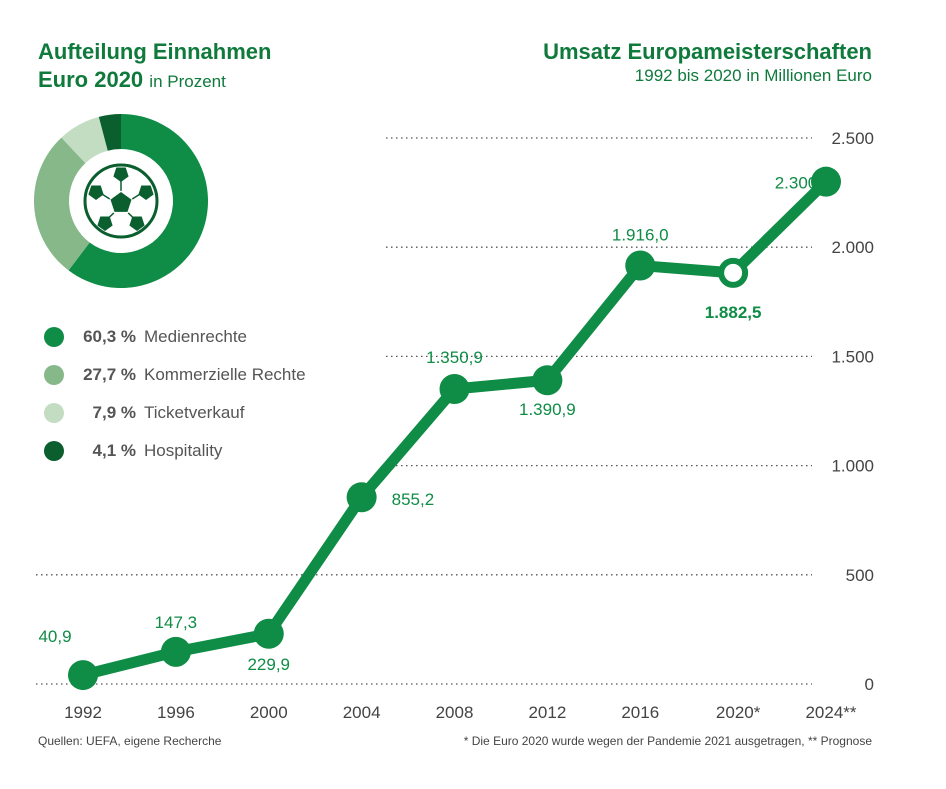  I want to click on legend-label: Hospitality, so click(183, 450).